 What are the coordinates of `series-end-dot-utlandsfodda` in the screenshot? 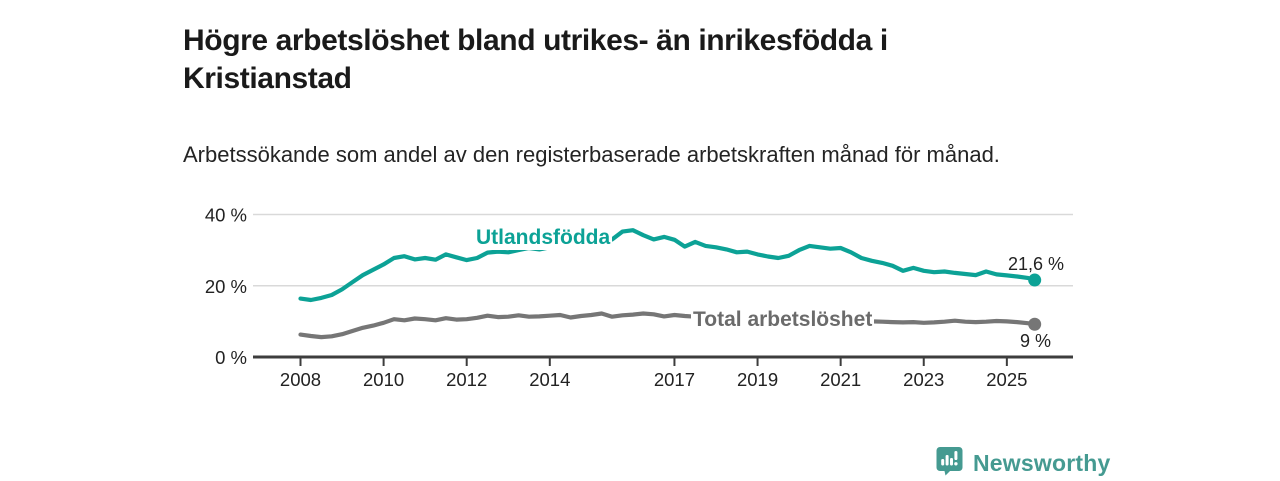 It's located at (1035, 280).